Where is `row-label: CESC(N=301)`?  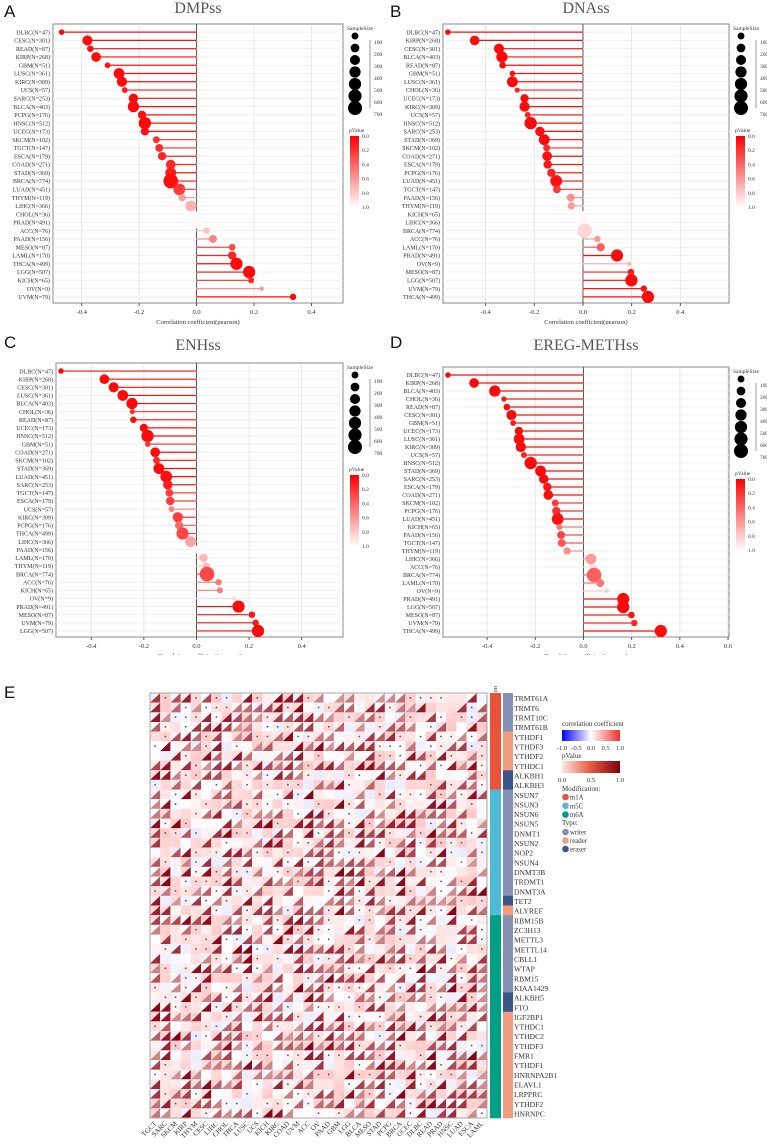
row-label: CESC(N=301) is located at coordinates (422, 415).